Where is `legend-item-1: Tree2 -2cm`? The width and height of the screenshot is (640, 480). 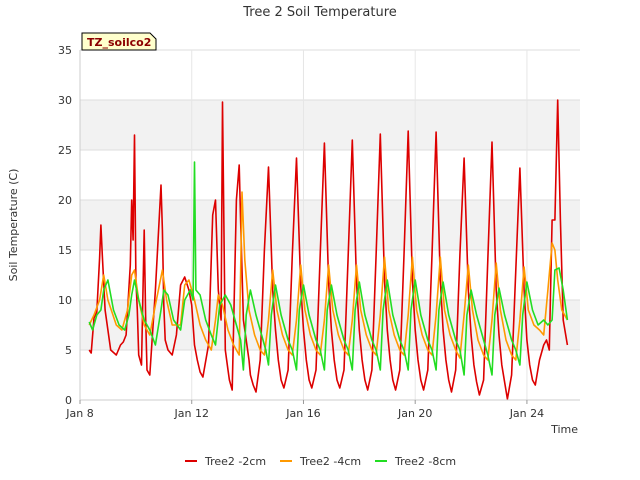 legend-item-1: Tree2 -2cm is located at coordinates (225, 461).